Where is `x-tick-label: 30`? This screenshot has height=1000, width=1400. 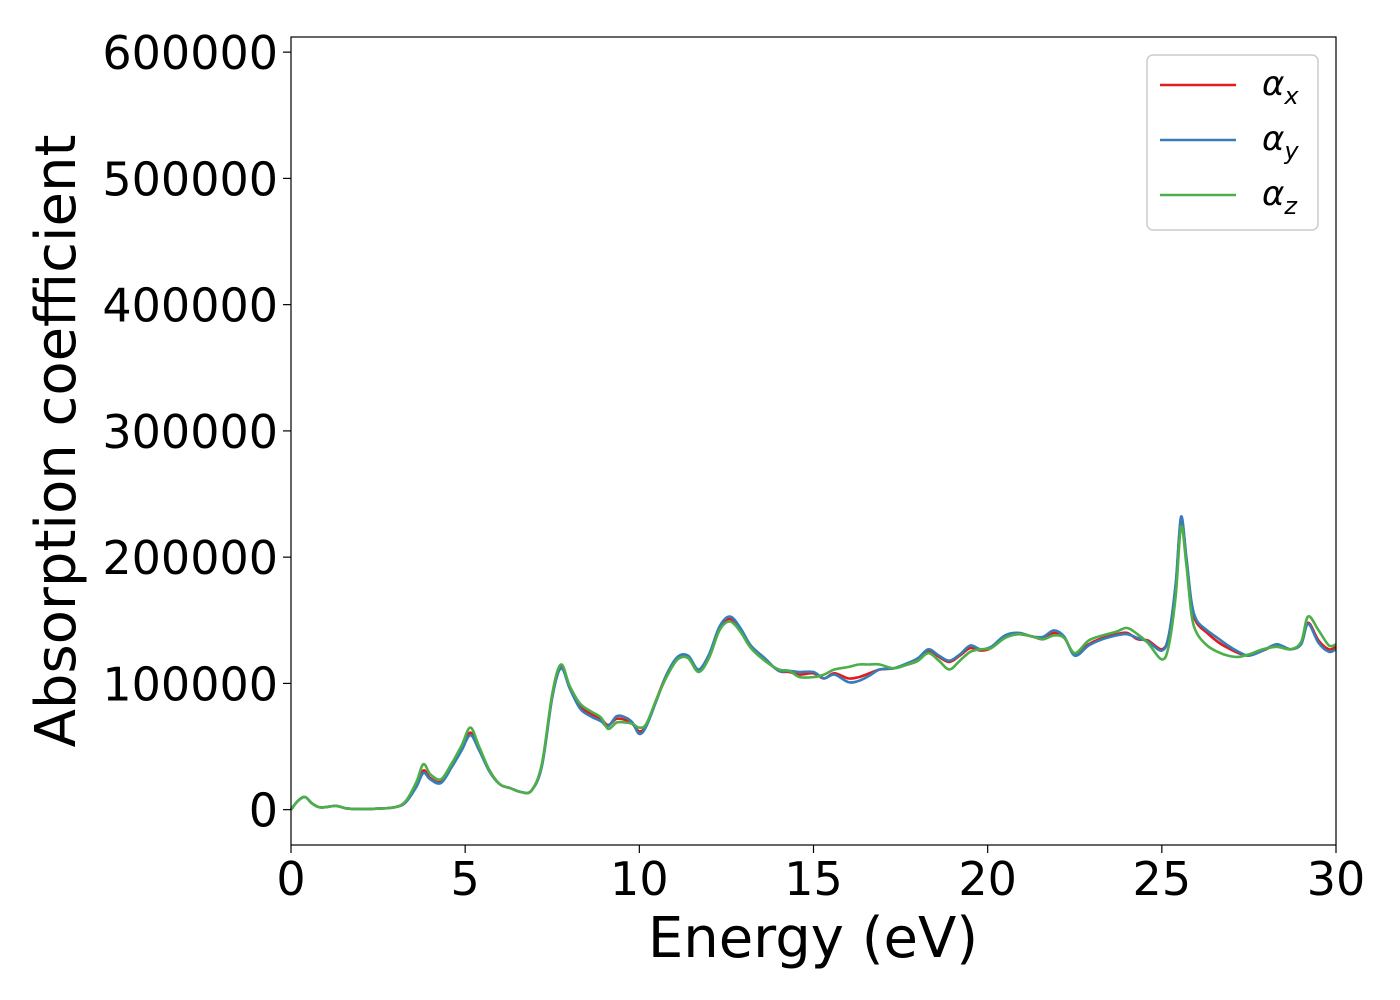
x-tick-label: 30 is located at coordinates (1336, 879).